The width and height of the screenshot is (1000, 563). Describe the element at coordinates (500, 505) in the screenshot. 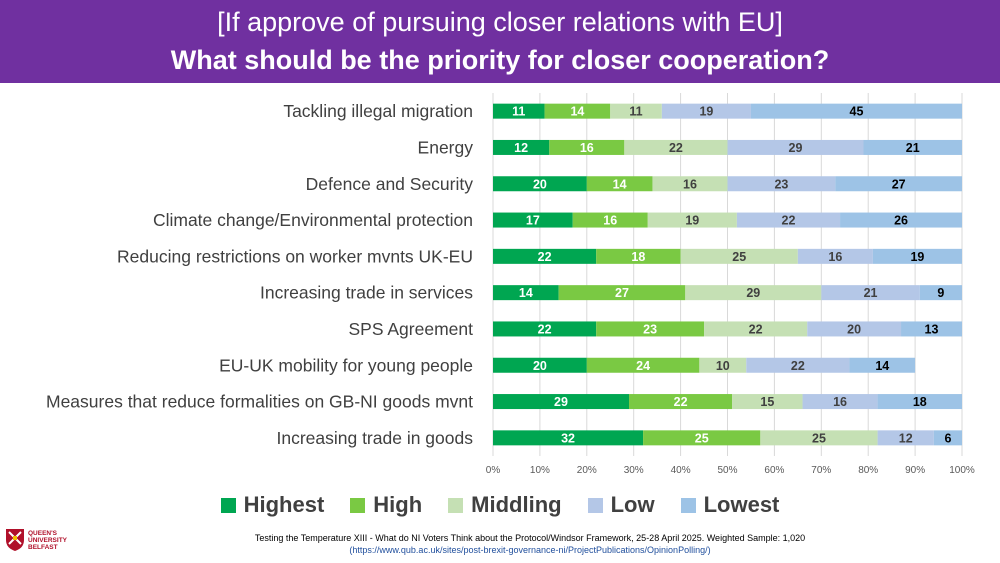

I see `chart-legend: Highest High Middling Low Lowest` at that location.